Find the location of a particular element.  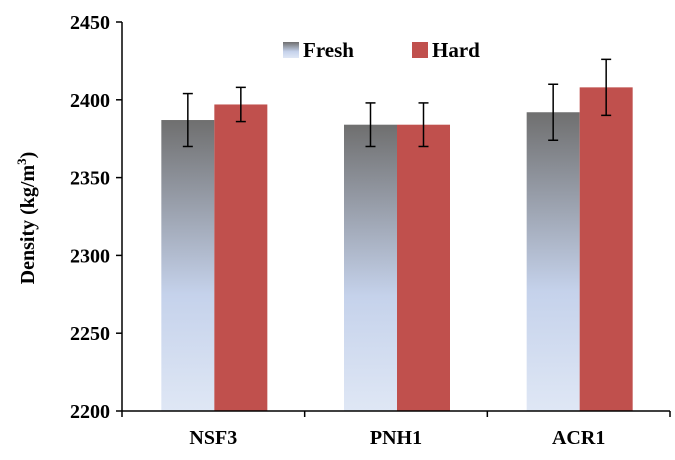

y-axis-label-superscript: 3 is located at coordinates (21, 161).